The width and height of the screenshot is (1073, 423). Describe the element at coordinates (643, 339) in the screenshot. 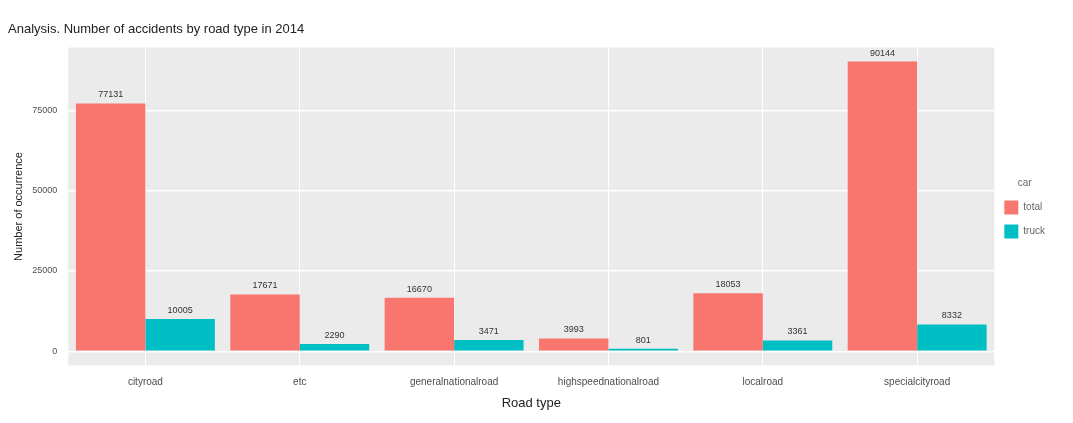

I see `data-label: 801` at that location.